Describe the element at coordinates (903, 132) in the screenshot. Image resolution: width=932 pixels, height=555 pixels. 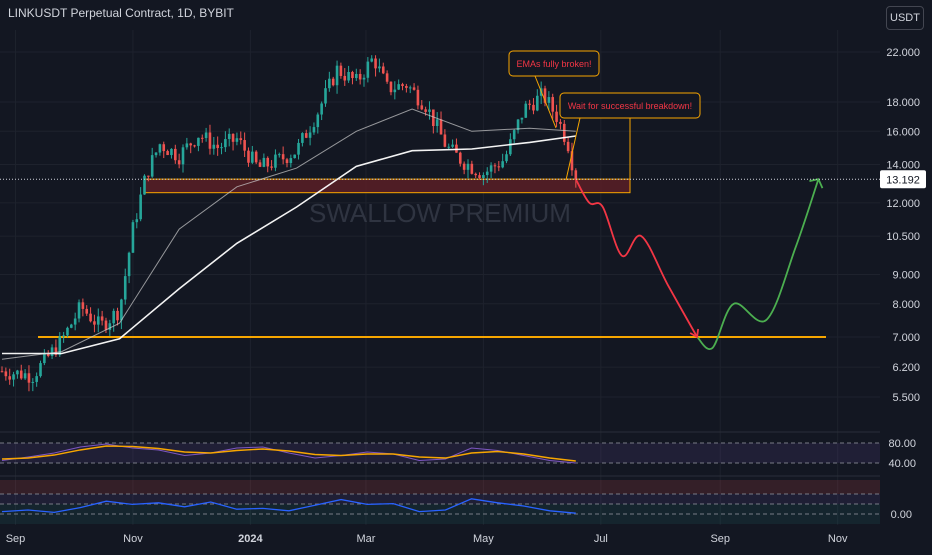
I see `y-tick-label: 16.000` at that location.